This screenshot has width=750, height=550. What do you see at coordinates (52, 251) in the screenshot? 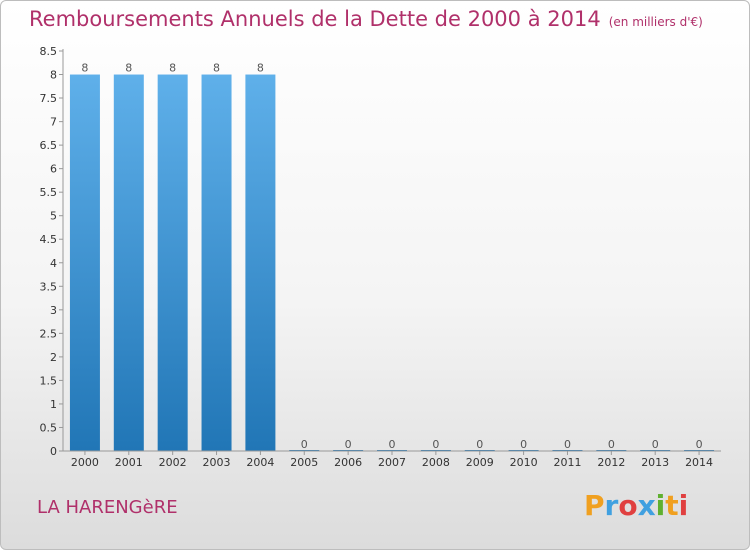
I see `y-axis: 0 0.5 1 1.5 2 2.5 3 3.5 4 4.5 5 5.5 6 6.5 7 7.5 8 8.5` at bounding box center [52, 251].